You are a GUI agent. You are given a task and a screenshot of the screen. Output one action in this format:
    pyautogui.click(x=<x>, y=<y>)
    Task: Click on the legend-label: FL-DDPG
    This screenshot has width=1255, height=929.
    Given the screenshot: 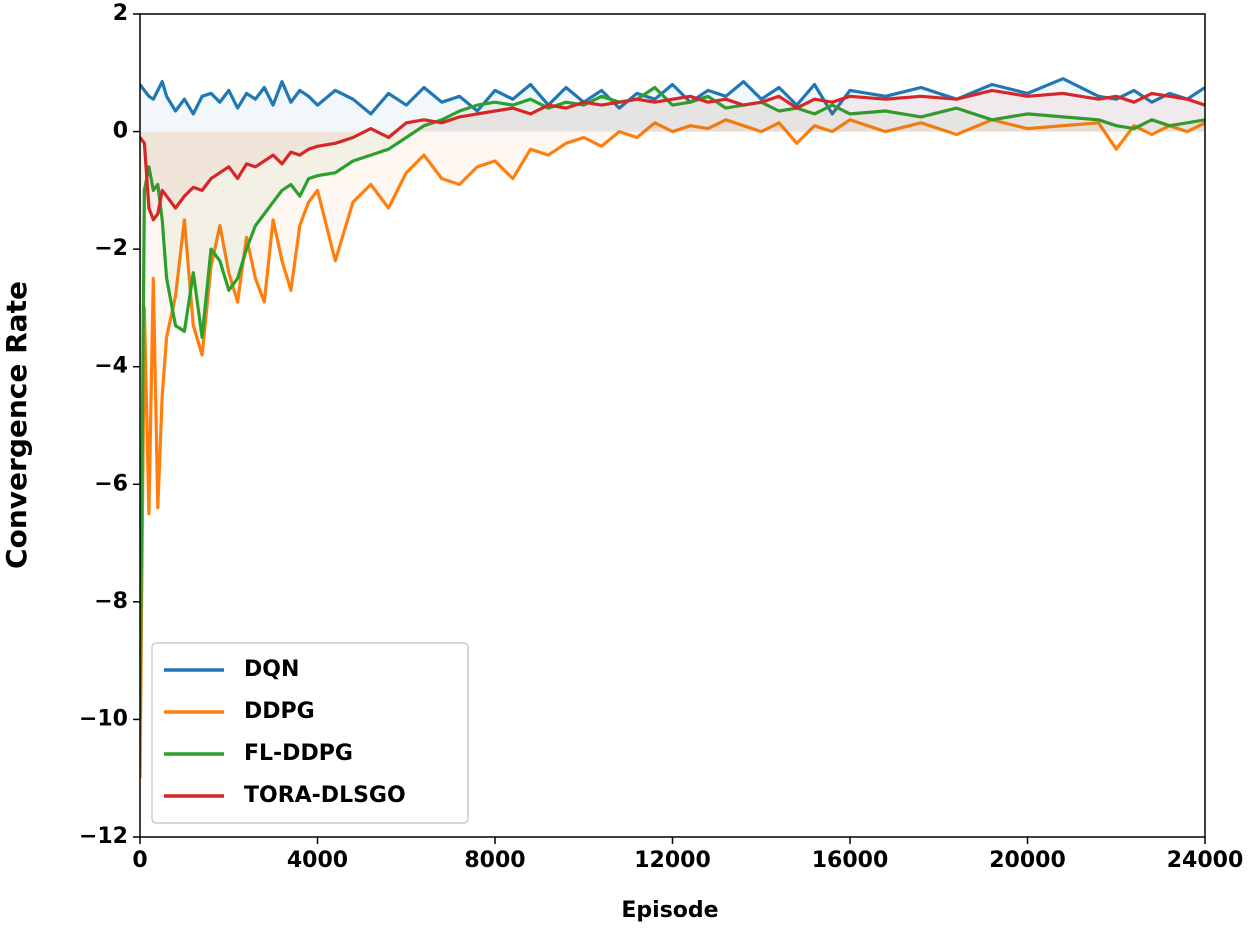 What is the action you would take?
    pyautogui.click(x=298, y=753)
    